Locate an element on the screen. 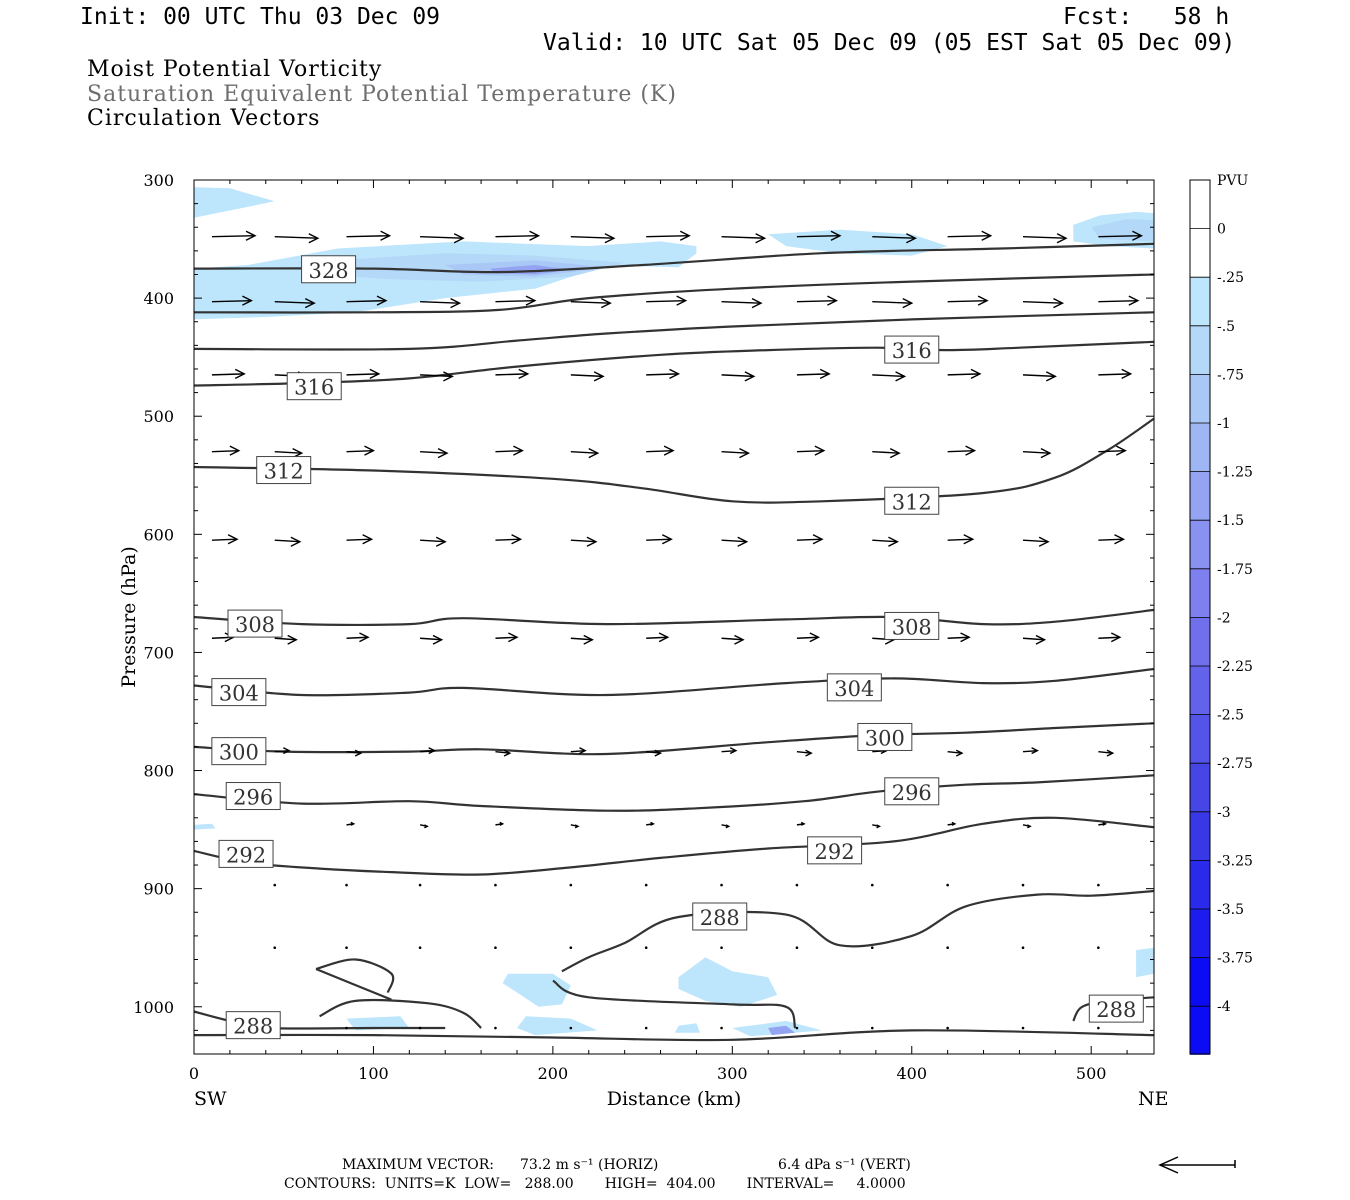 The image size is (1350, 1200). contour-label: 292 is located at coordinates (246, 853).